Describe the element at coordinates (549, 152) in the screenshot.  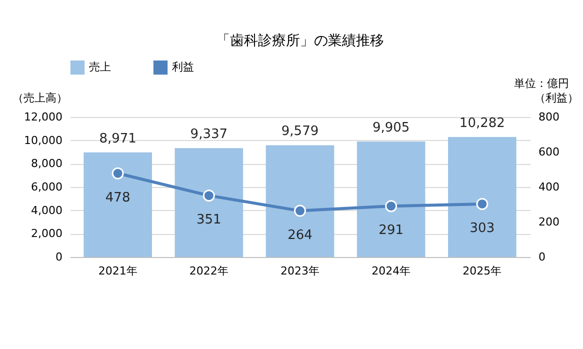
I see `y2-tick-label: 600` at that location.